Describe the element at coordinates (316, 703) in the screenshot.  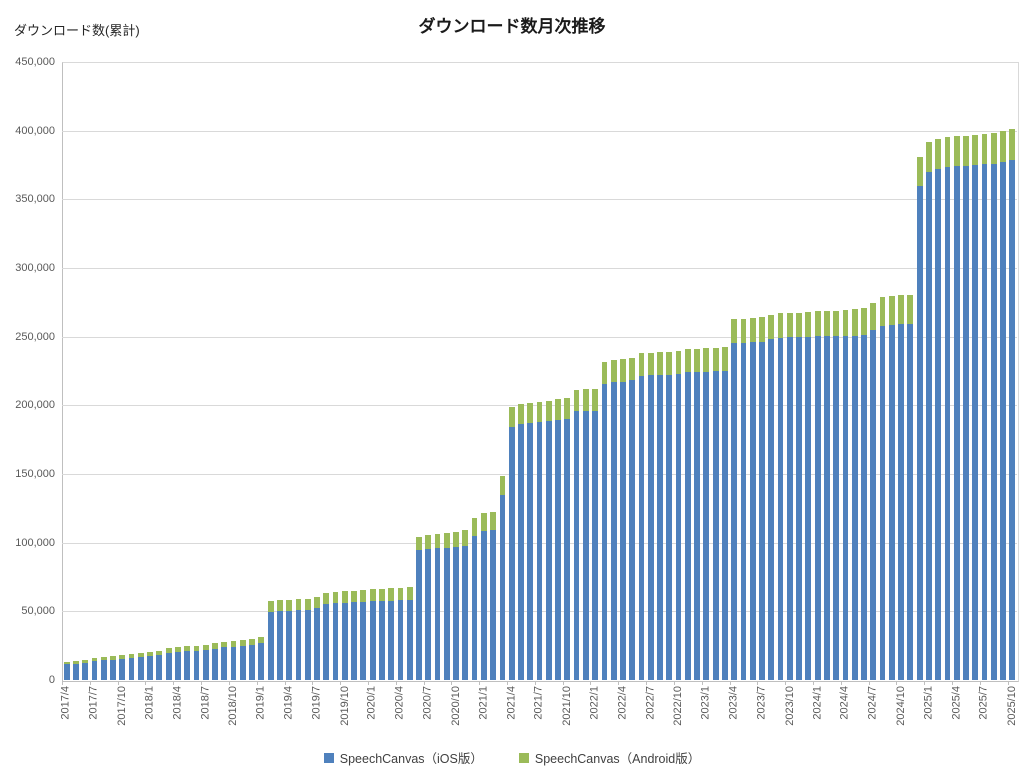
I see `x-tick-label: 2019/7` at that location.